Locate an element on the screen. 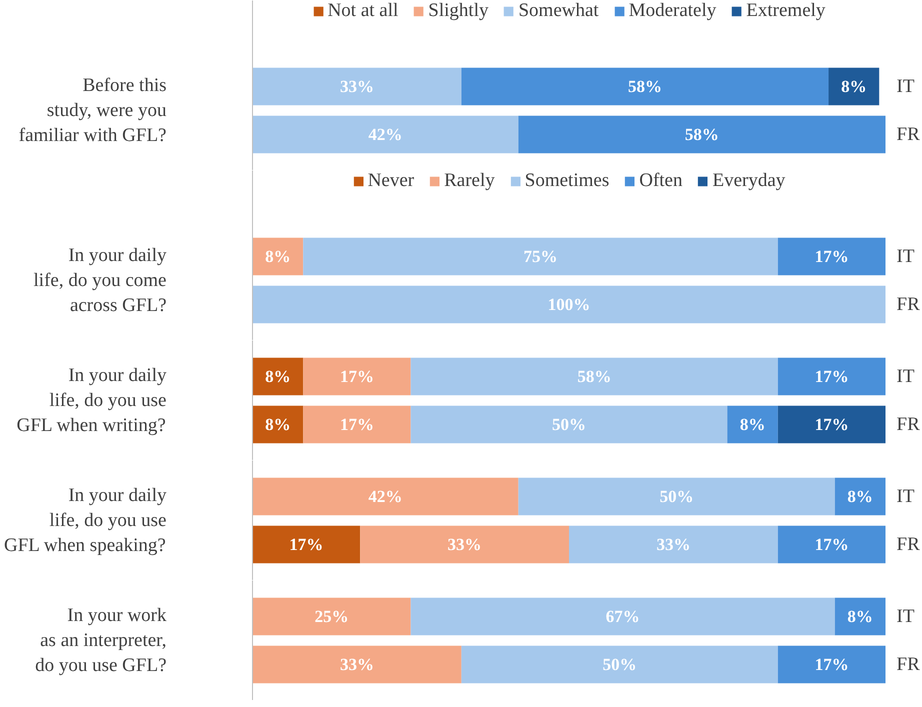  y-axis-title: In your daily life, do you come across GFL? is located at coordinates (100, 280).